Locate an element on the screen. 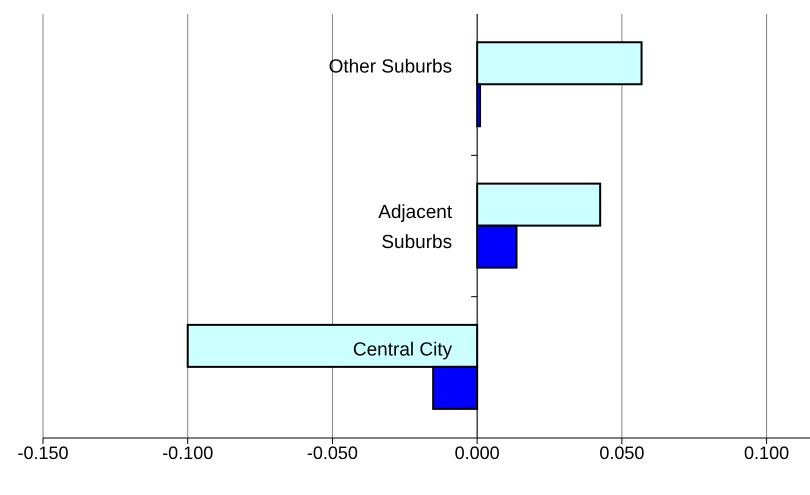 The height and width of the screenshot is (495, 810). y-tick-label: Adjacent Suburbs is located at coordinates (415, 227).